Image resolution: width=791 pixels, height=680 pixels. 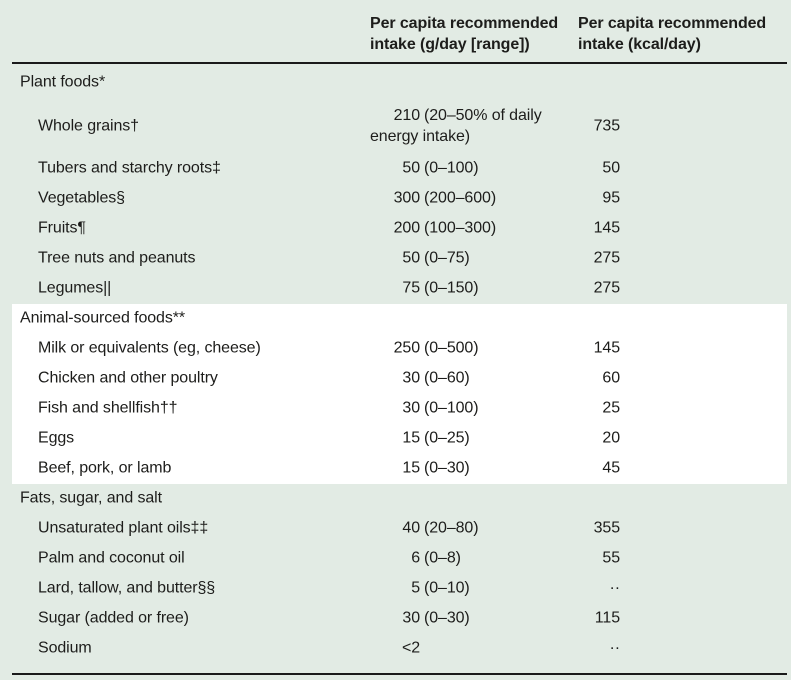 I want to click on food-label: Fish and shellfish††, so click(x=108, y=408).